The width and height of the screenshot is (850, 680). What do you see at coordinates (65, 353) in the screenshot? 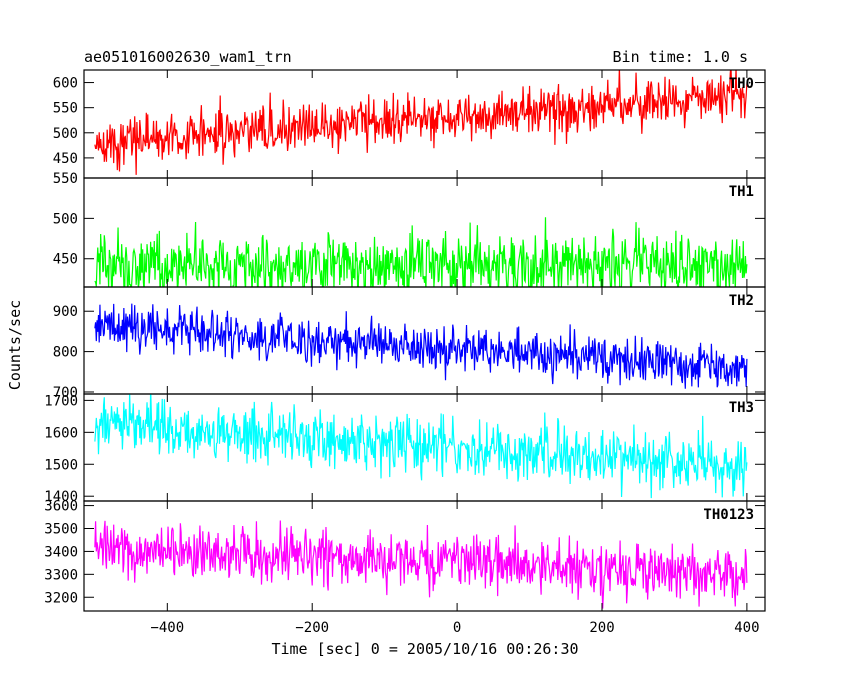
I see `y-tick-label: 800` at bounding box center [65, 353].